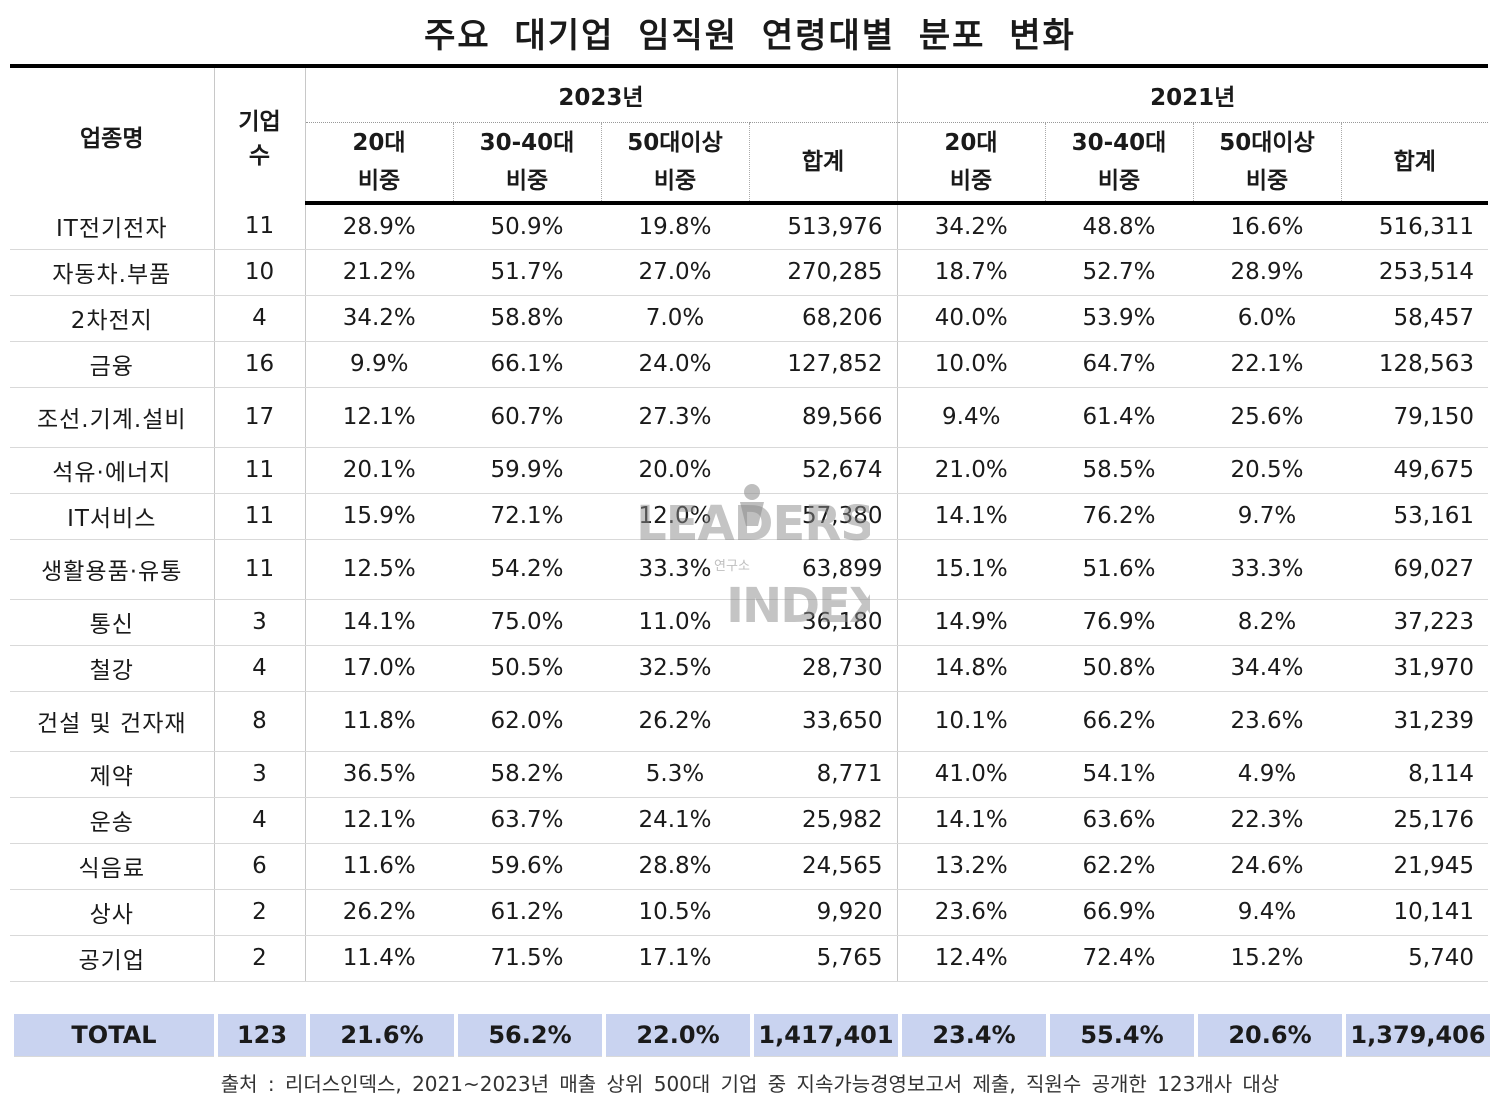  What do you see at coordinates (971, 774) in the screenshot?
I see `ratio-2021-20s-cell: 41.0%` at bounding box center [971, 774].